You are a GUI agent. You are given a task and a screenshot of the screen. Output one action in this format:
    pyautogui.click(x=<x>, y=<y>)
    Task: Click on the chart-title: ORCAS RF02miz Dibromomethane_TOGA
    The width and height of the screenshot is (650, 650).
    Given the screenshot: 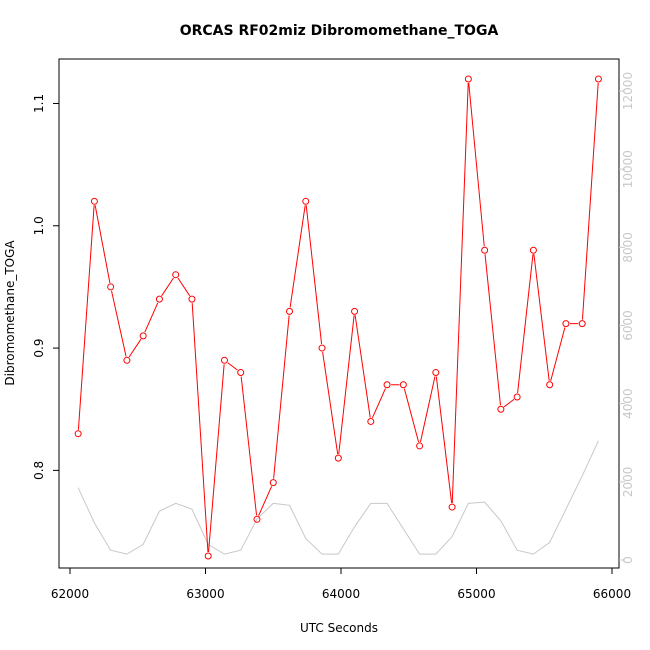 What is the action you would take?
    pyautogui.click(x=339, y=31)
    